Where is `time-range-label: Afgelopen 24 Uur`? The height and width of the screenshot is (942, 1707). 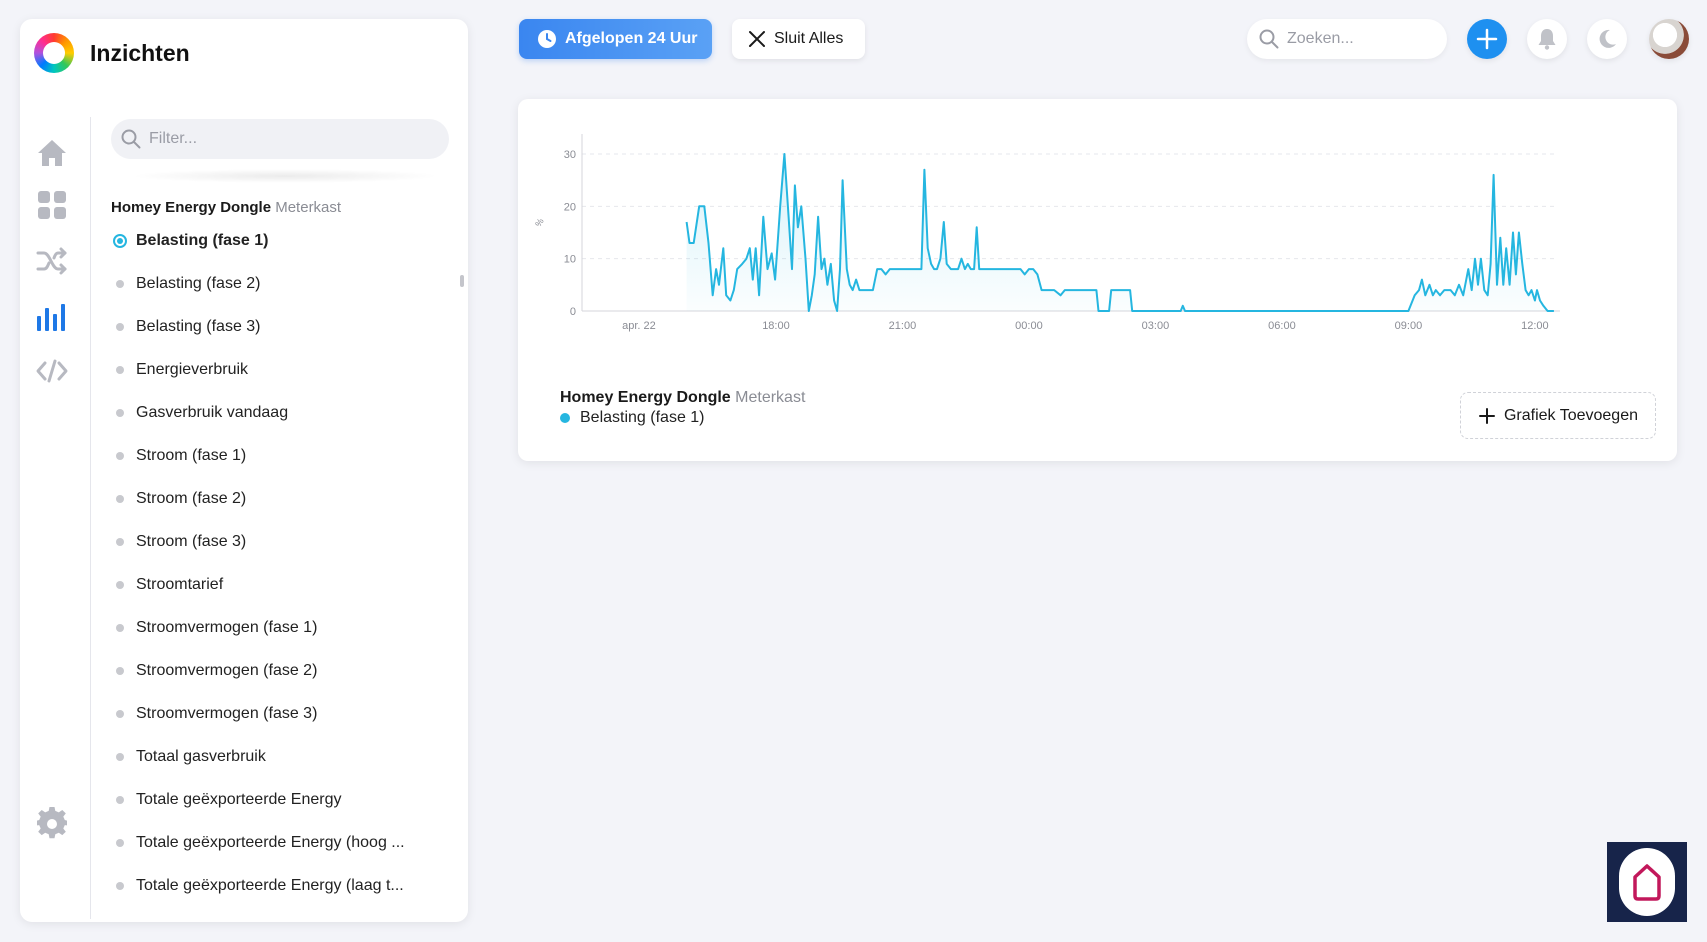
time-range-label: Afgelopen 24 Uur is located at coordinates (631, 38).